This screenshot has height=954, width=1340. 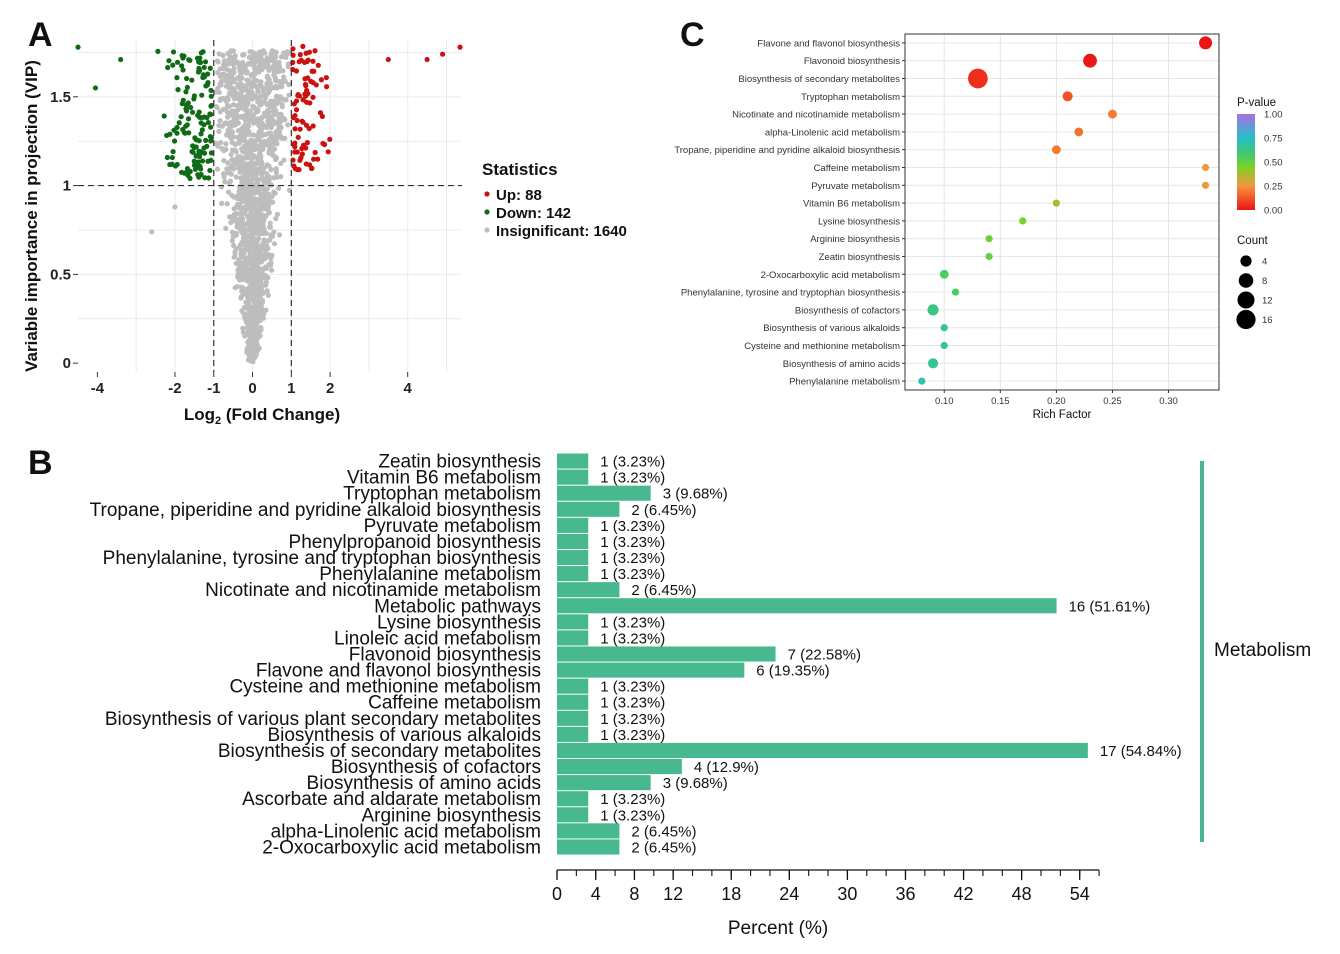 What do you see at coordinates (269, 204) in the screenshot?
I see `scatter-points` at bounding box center [269, 204].